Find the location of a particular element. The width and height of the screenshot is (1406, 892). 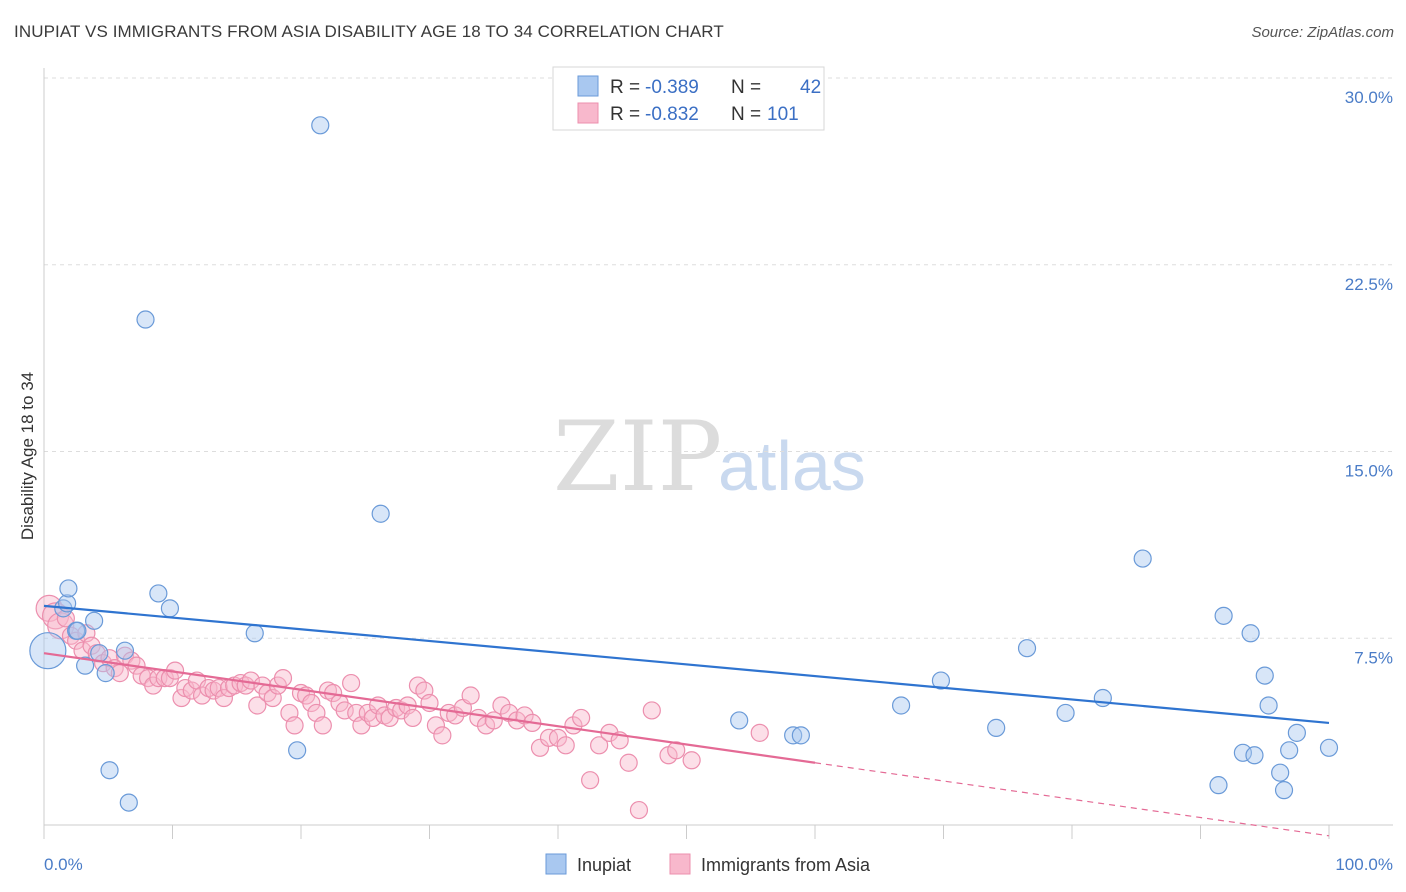

legend-swatch-immigrants-from-asia is located at coordinates (588, 113).